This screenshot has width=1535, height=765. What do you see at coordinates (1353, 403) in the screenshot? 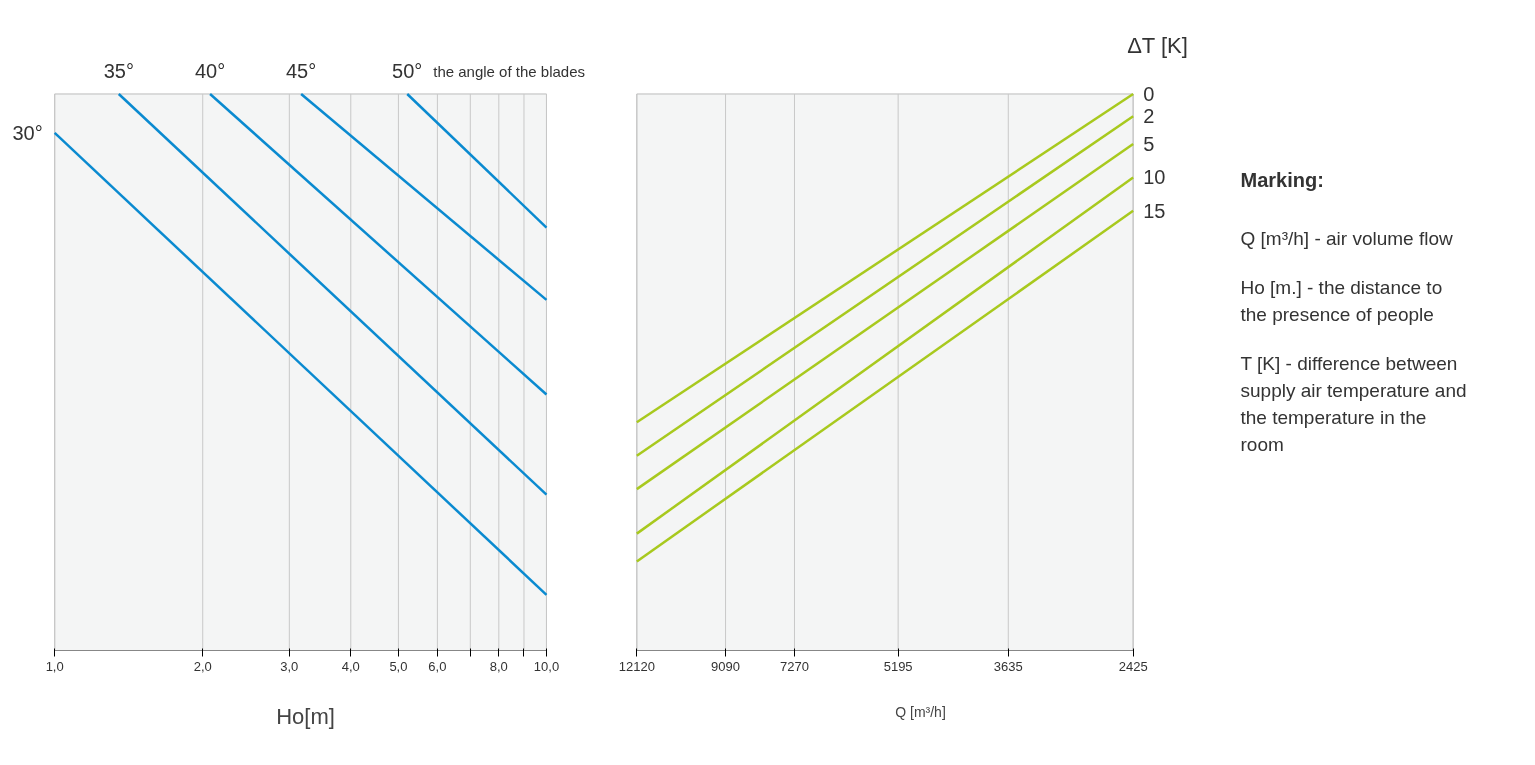
I see `text: T [K] - difference between supply air temperature and the temperature in the room` at bounding box center [1353, 403].